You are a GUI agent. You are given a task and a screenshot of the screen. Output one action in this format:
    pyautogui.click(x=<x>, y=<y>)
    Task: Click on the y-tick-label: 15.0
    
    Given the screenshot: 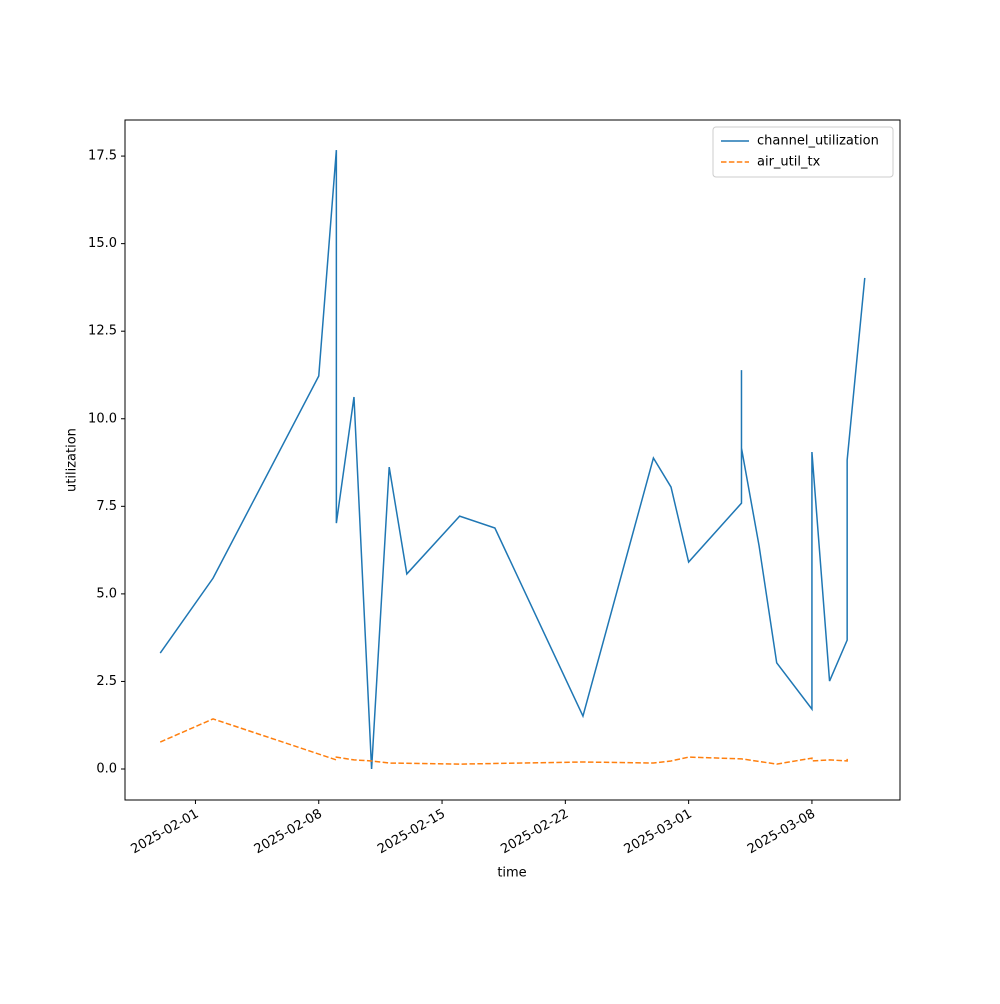 What is the action you would take?
    pyautogui.click(x=102, y=243)
    